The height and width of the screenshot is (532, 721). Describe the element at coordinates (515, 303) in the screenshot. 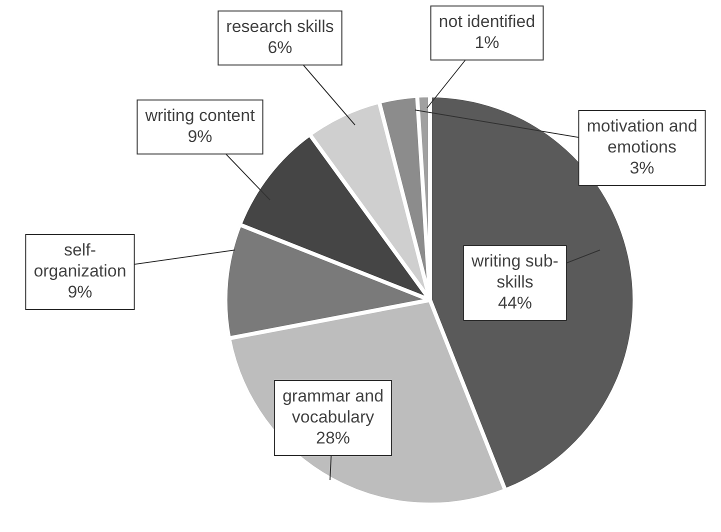

I see `data-label: 44%` at that location.